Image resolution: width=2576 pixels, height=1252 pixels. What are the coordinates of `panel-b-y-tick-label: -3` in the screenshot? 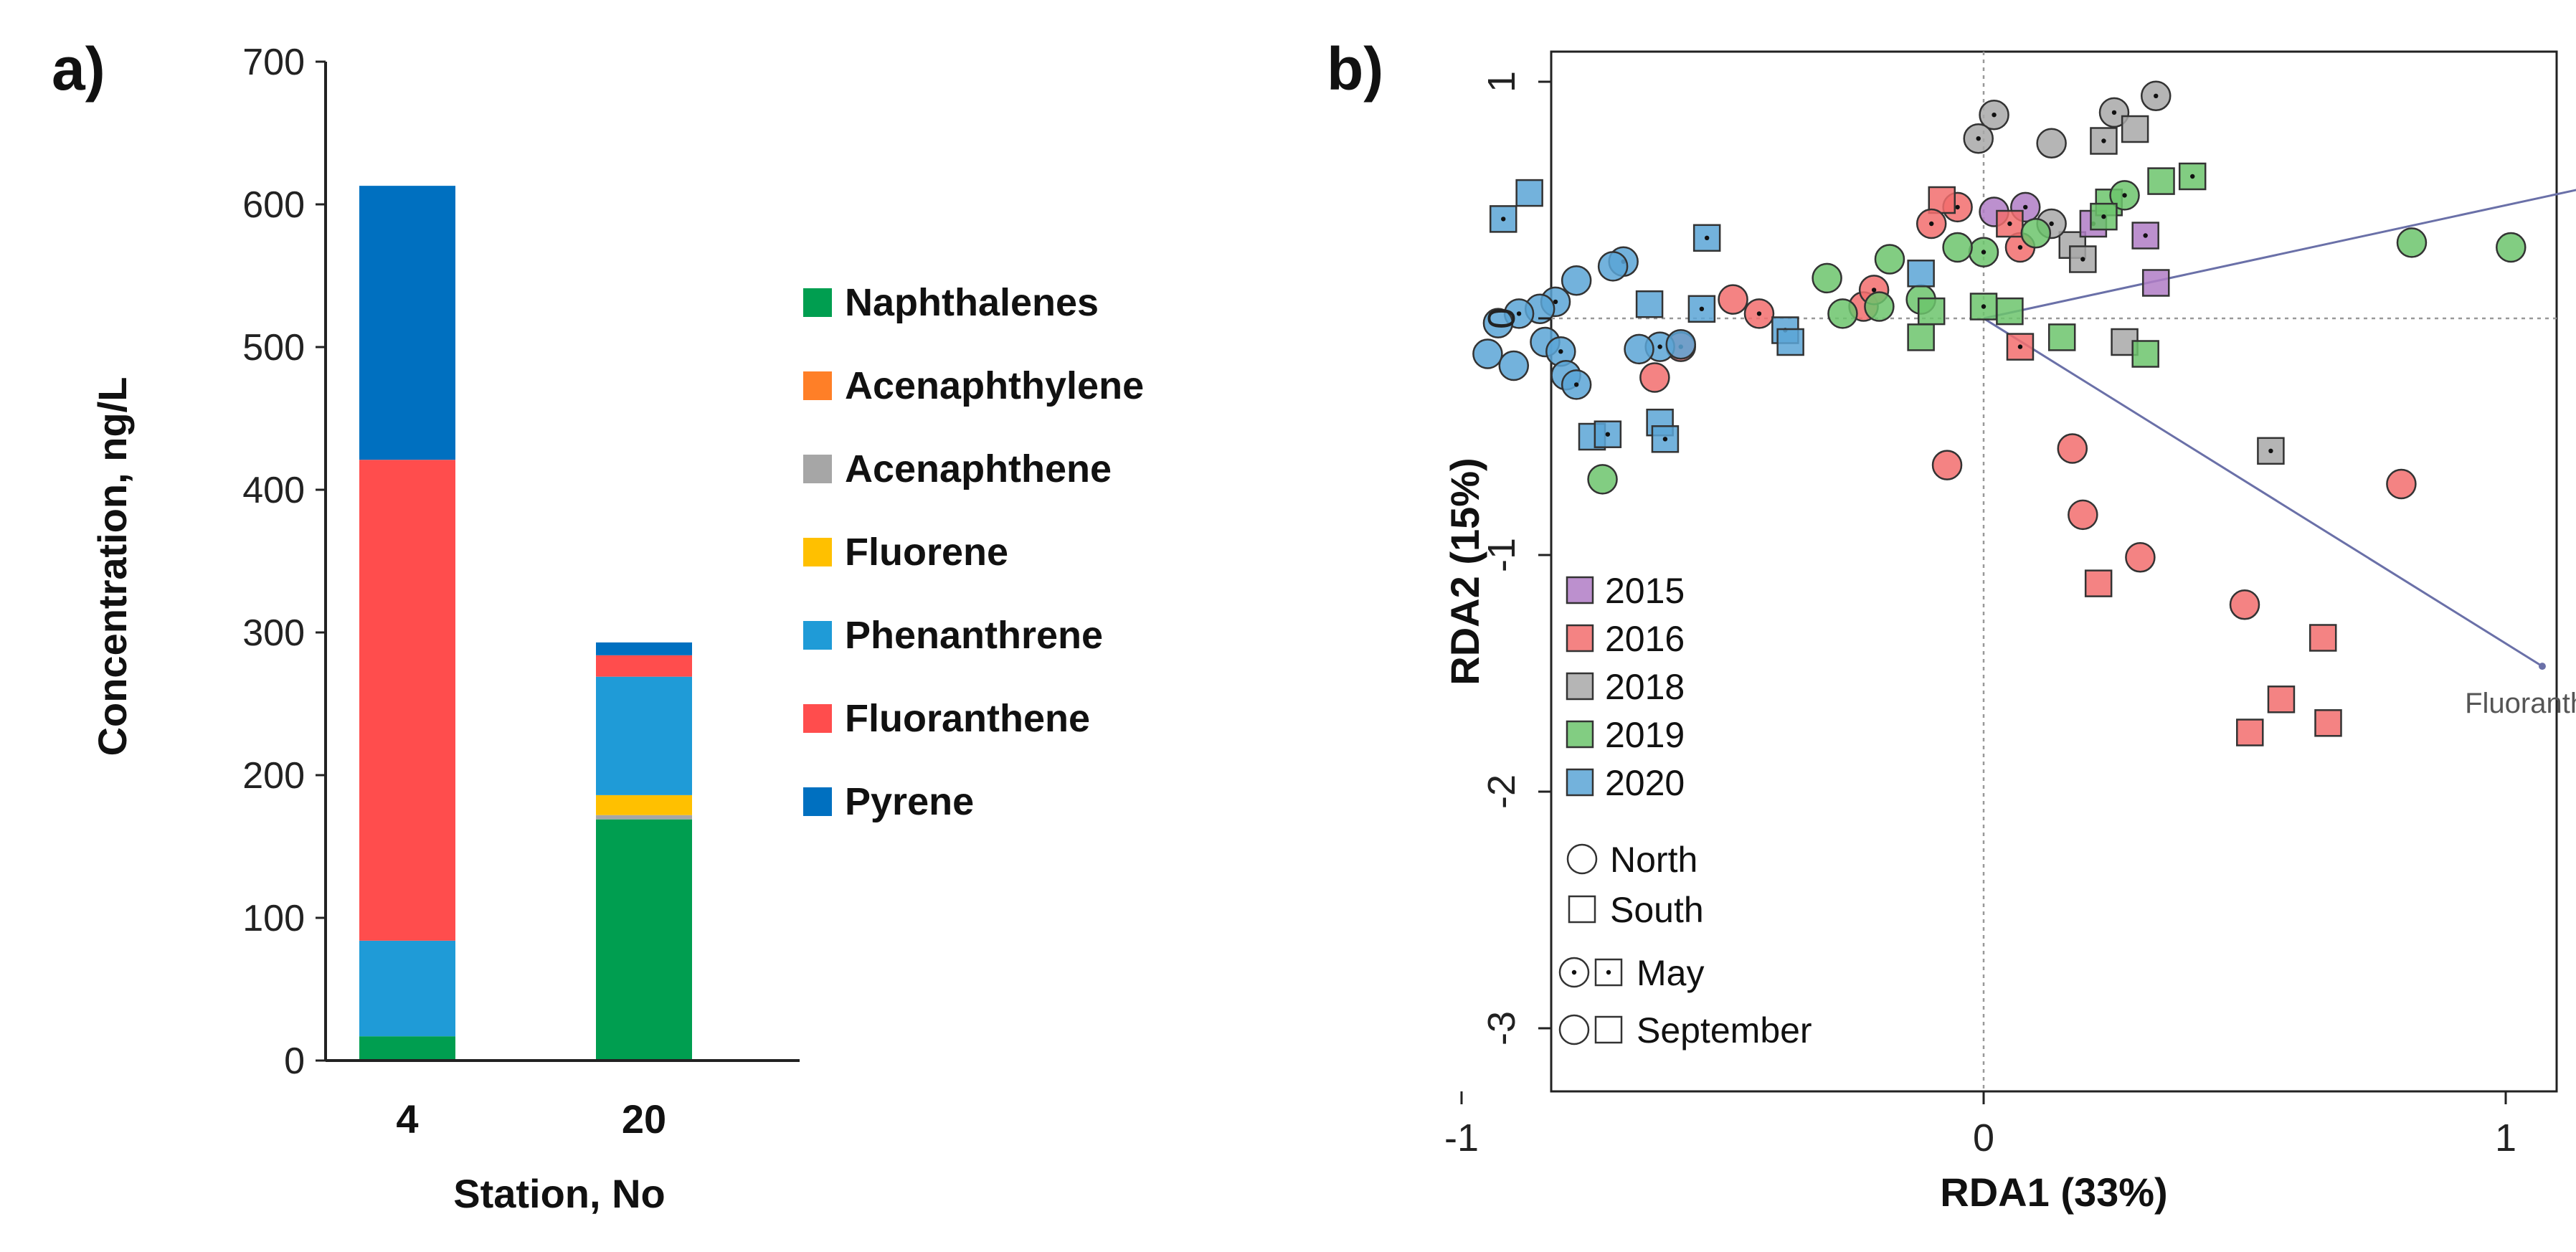 It's located at (1501, 1028).